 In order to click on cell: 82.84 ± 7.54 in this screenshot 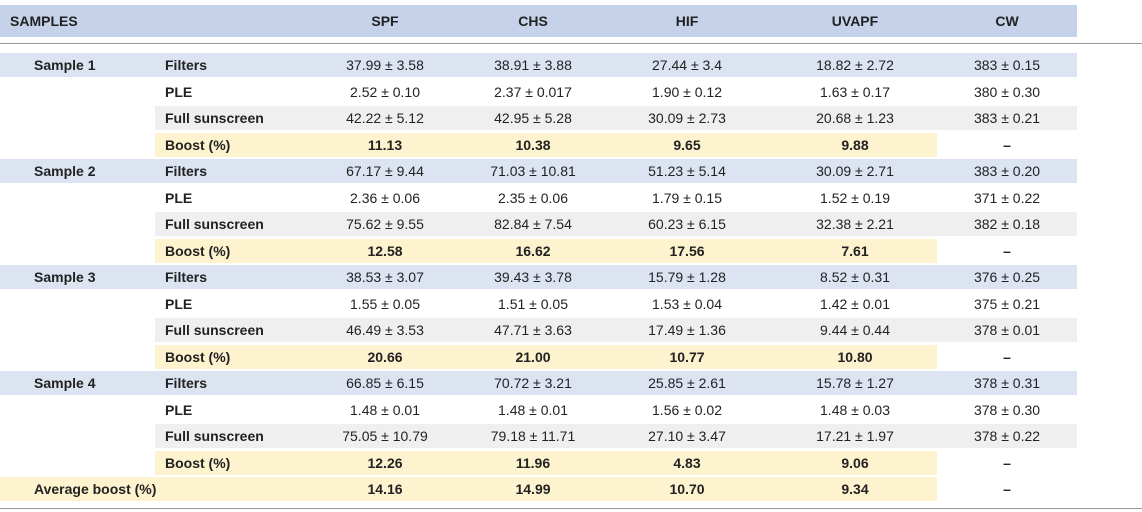, I will do `click(533, 224)`.